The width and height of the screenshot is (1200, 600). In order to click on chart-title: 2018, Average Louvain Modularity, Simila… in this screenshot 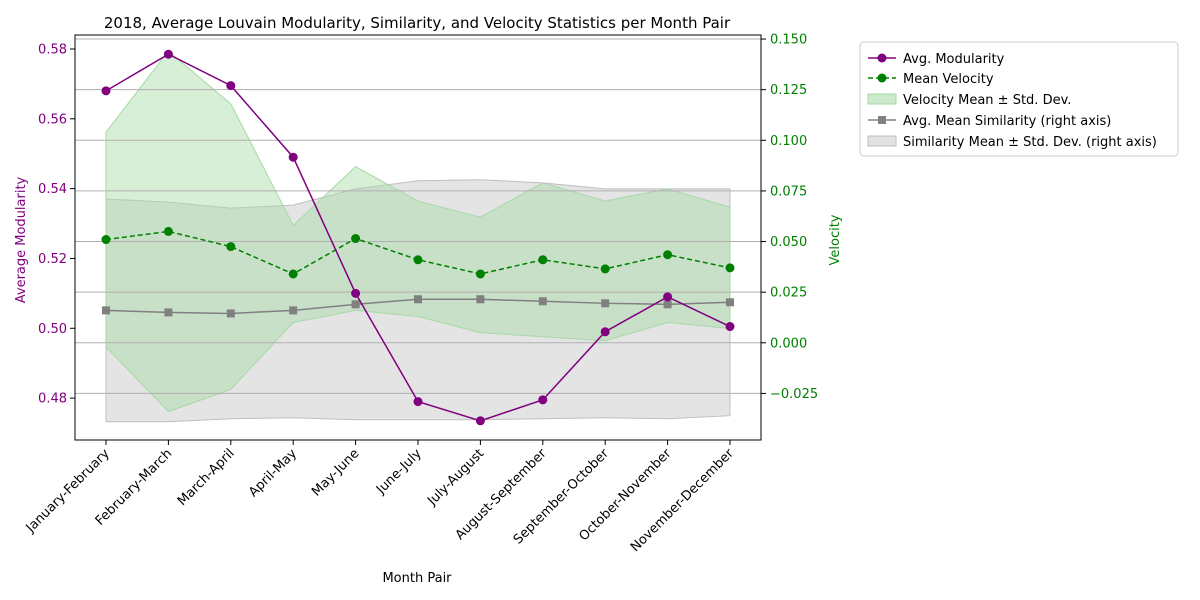, I will do `click(417, 23)`.